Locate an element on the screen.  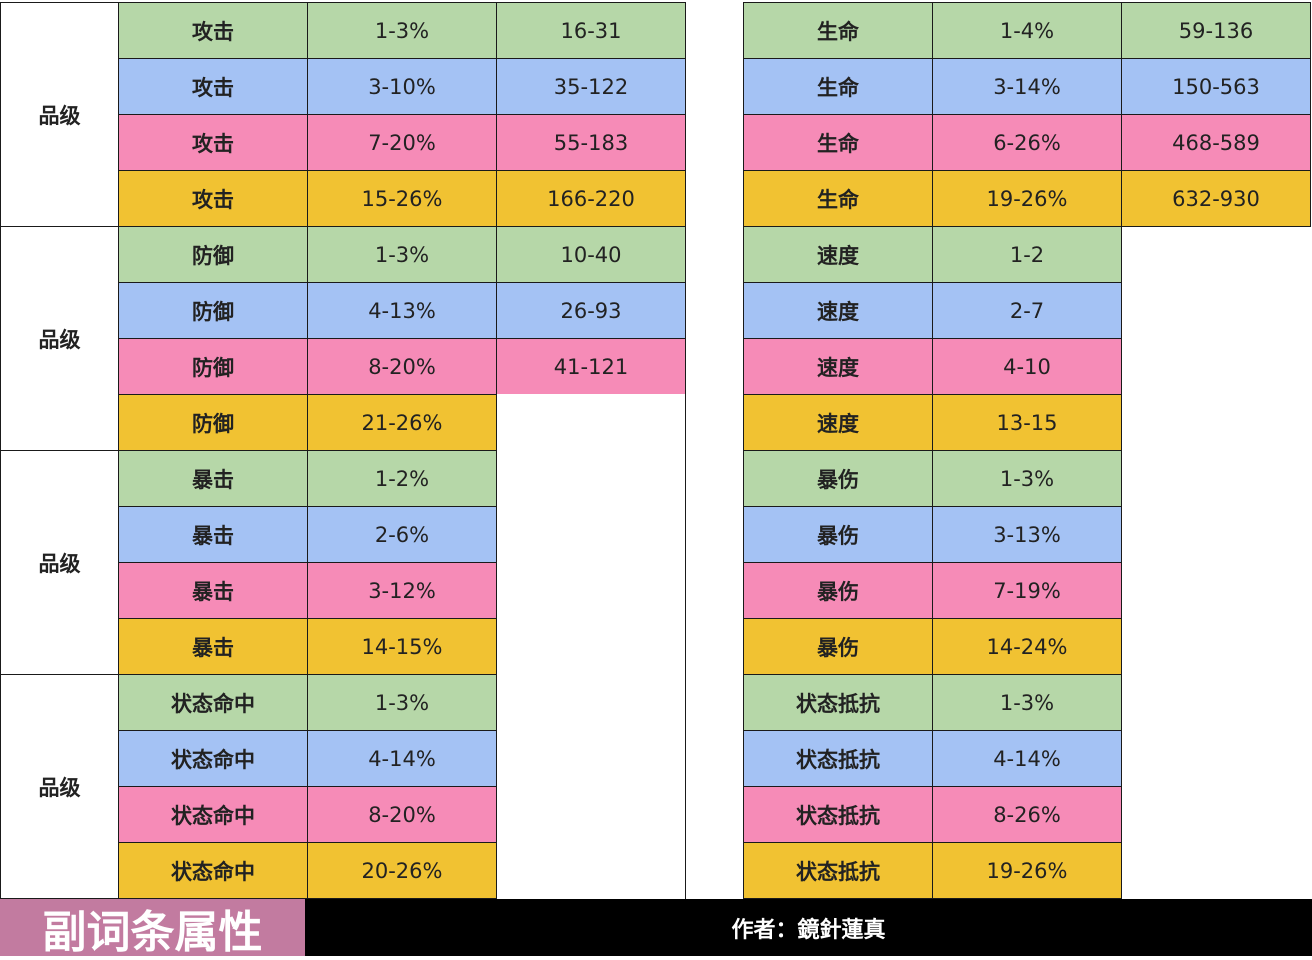
footer-bar is located at coordinates (808, 927).